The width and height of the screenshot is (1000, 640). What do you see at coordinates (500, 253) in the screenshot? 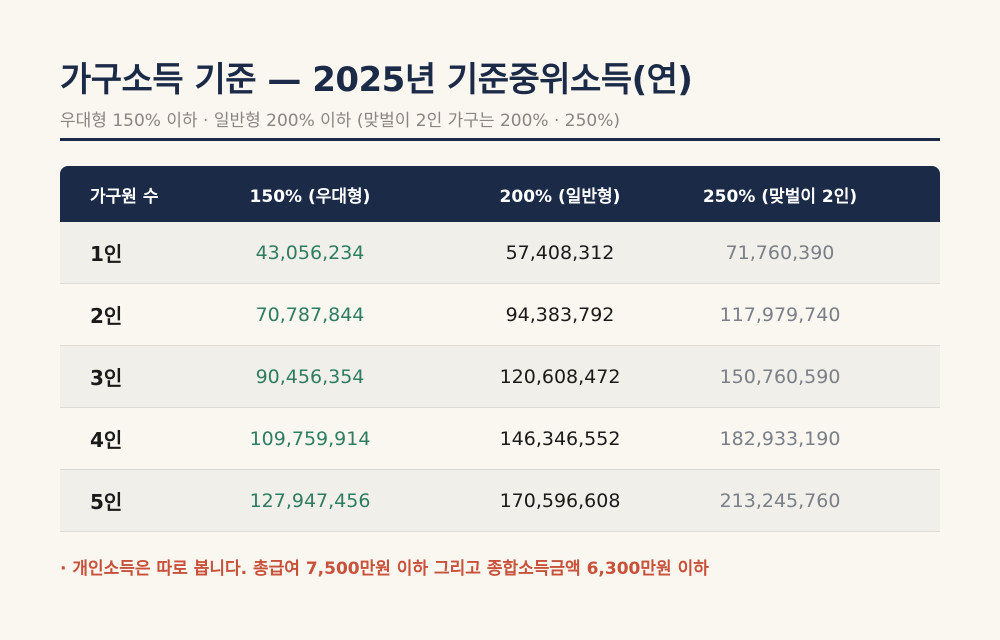
I see `table-row: 1인 43,056,234 57,408,312 71,760,390` at bounding box center [500, 253].